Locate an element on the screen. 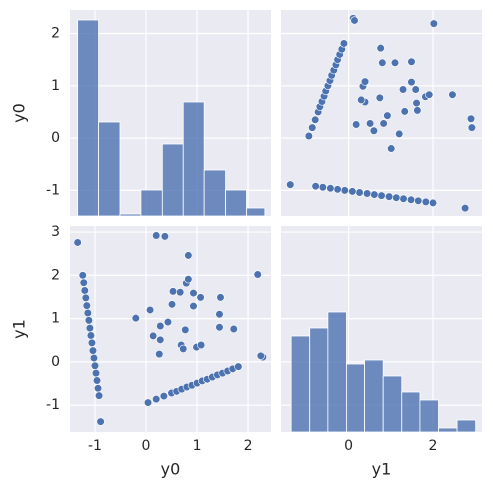 The width and height of the screenshot is (493, 493). y-tick-label: -1 is located at coordinates (53, 190).